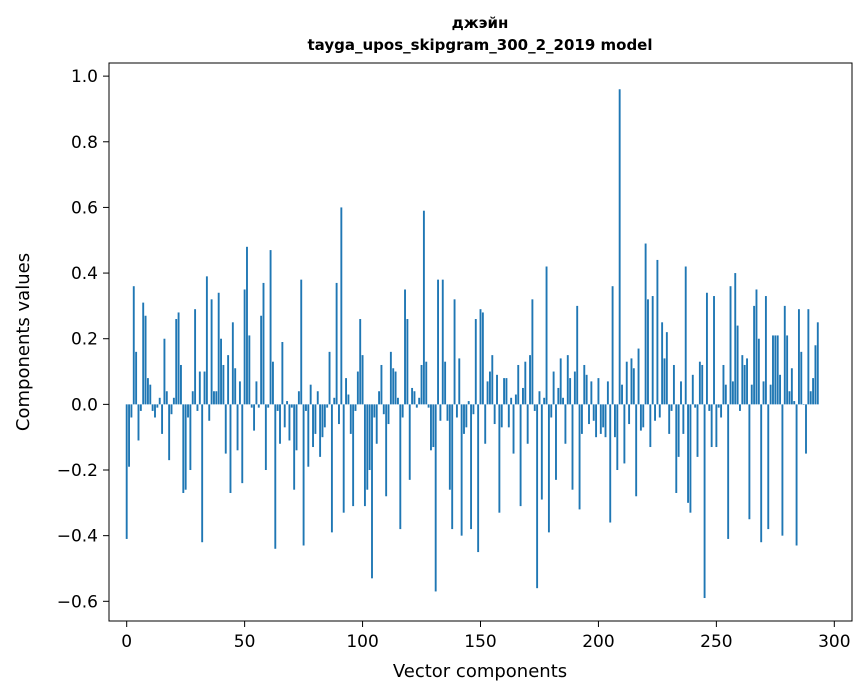  Describe the element at coordinates (77, 602) in the screenshot. I see `y-tick-label: −0.6` at that location.